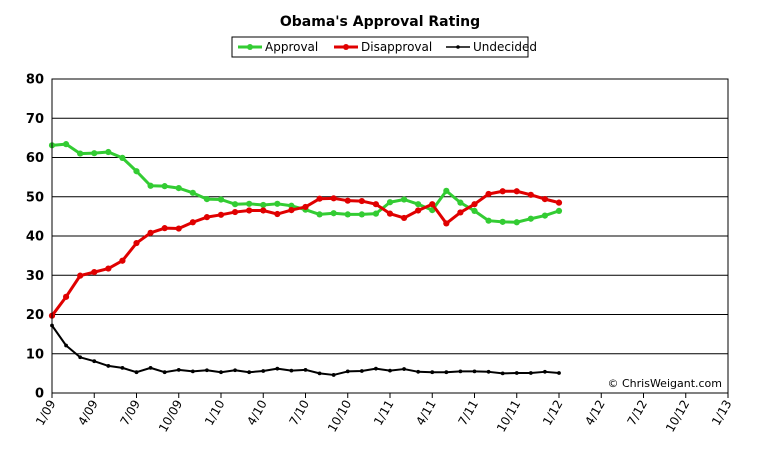 The width and height of the screenshot is (760, 453). Describe the element at coordinates (35, 276) in the screenshot. I see `y-tick-label: 30` at that location.